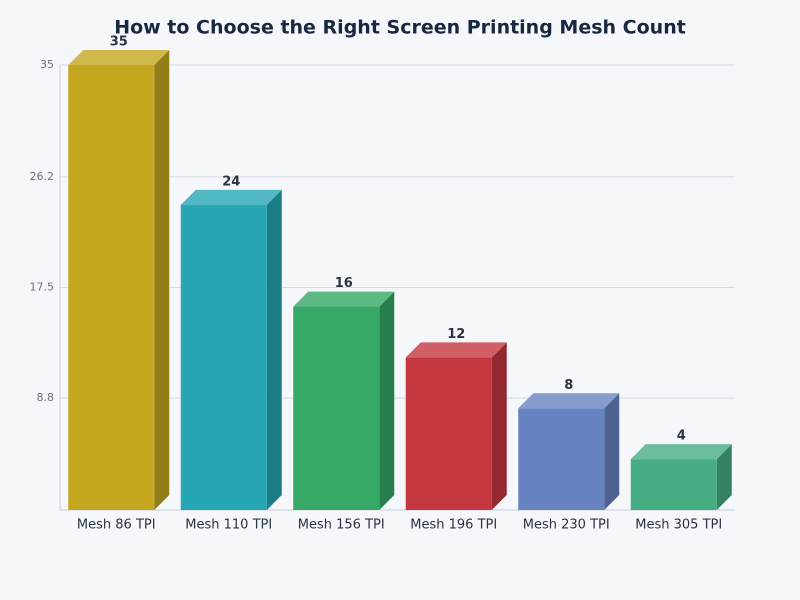  What do you see at coordinates (116, 525) in the screenshot?
I see `x-tick-label: Mesh 86 TPI` at bounding box center [116, 525].